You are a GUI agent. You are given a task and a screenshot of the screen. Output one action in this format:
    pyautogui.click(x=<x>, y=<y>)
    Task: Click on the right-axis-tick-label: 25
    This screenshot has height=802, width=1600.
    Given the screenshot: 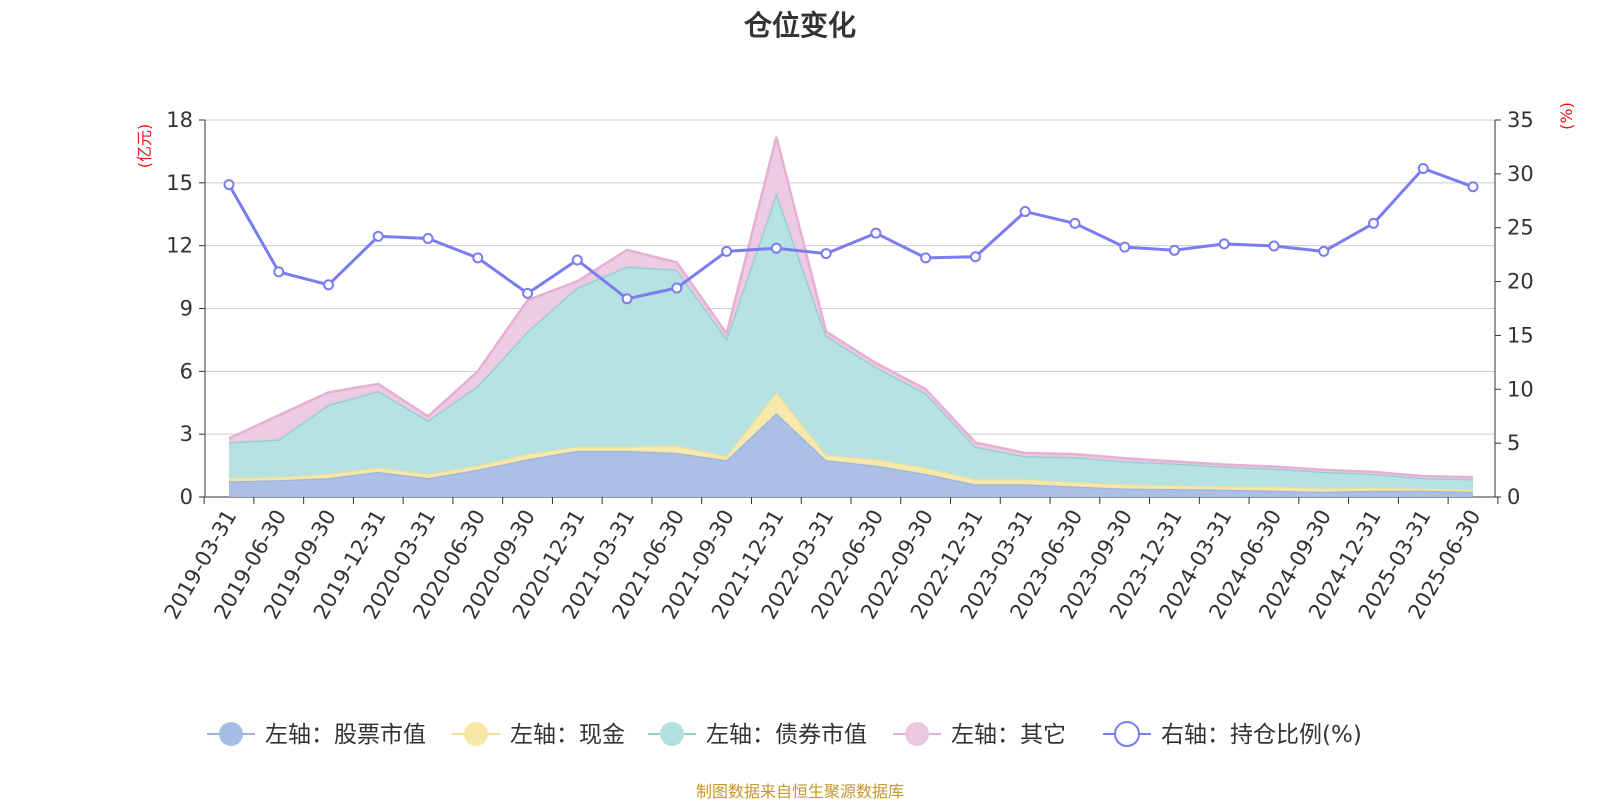 What is the action you would take?
    pyautogui.click(x=1520, y=228)
    